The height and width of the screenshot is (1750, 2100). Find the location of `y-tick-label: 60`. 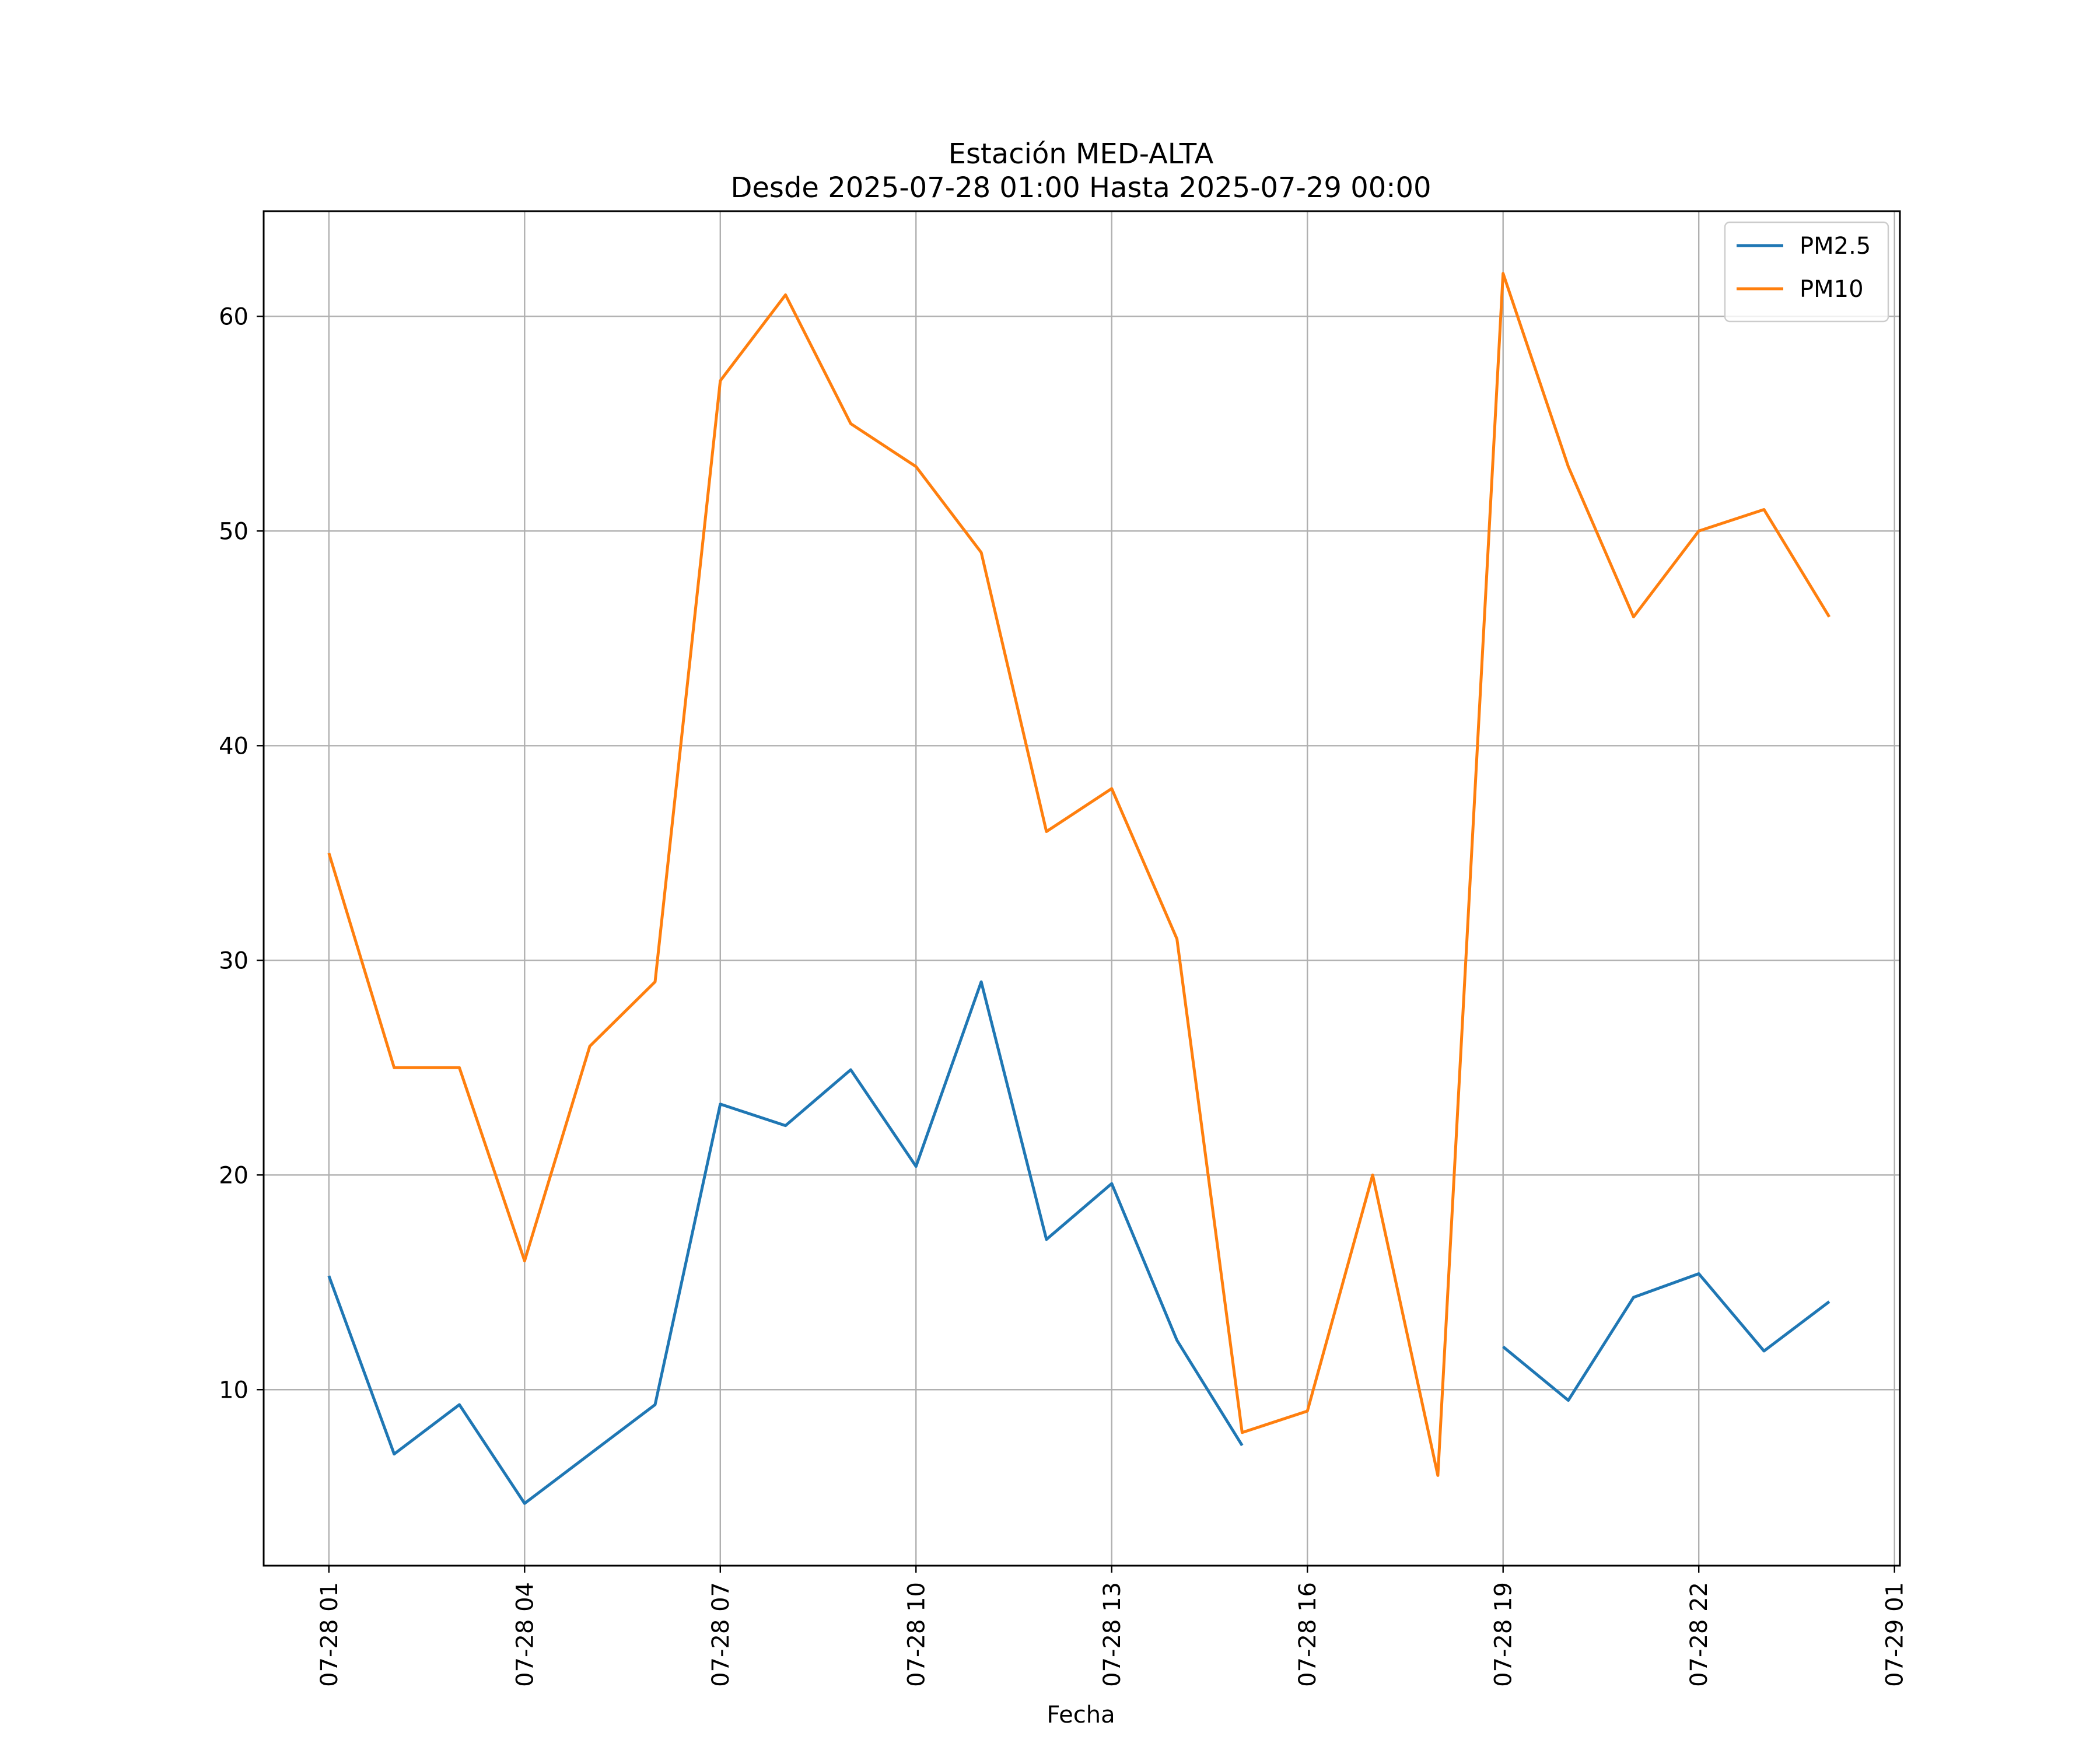

y-tick-label: 60 is located at coordinates (234, 316).